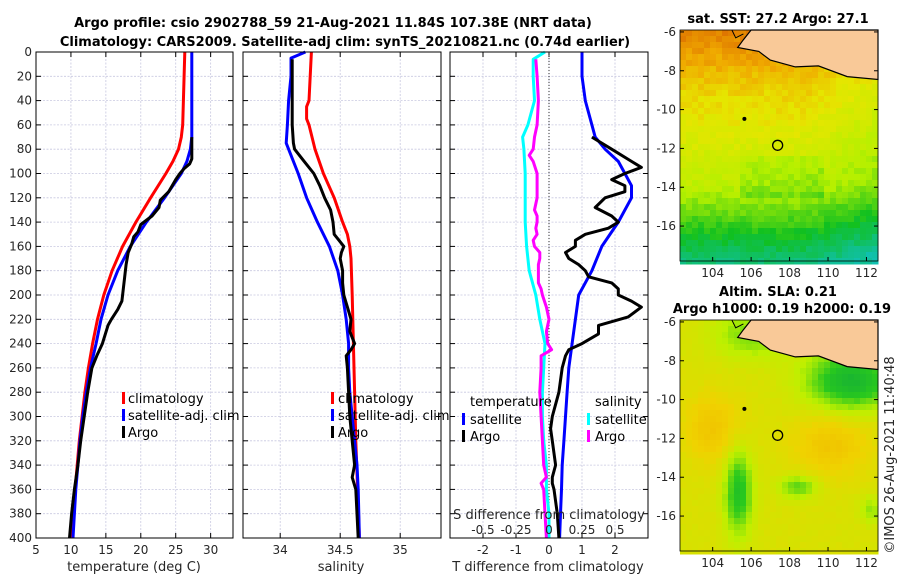  I want to click on tdiff-xlabel: T difference from climatology, so click(547, 567).